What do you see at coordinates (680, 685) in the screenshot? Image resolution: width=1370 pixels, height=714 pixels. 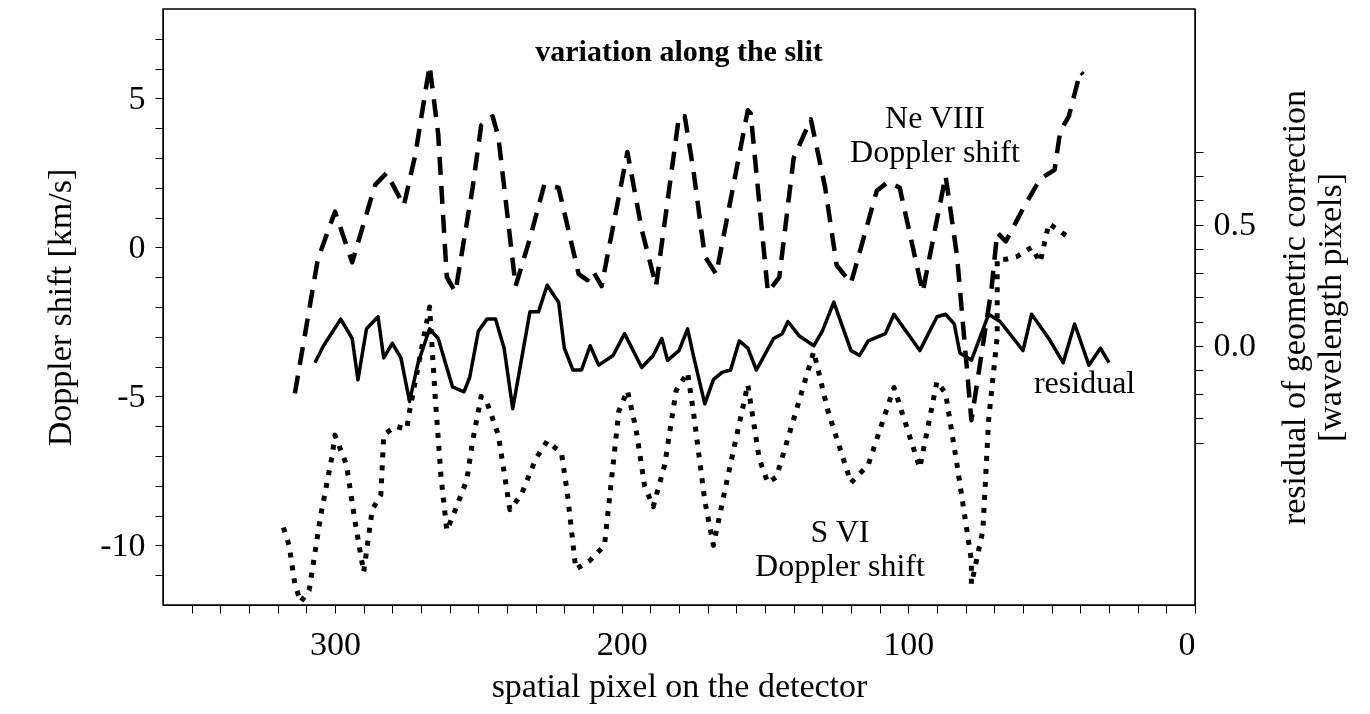 I see `x-axis-title: spatial pixel on the detector` at bounding box center [680, 685].